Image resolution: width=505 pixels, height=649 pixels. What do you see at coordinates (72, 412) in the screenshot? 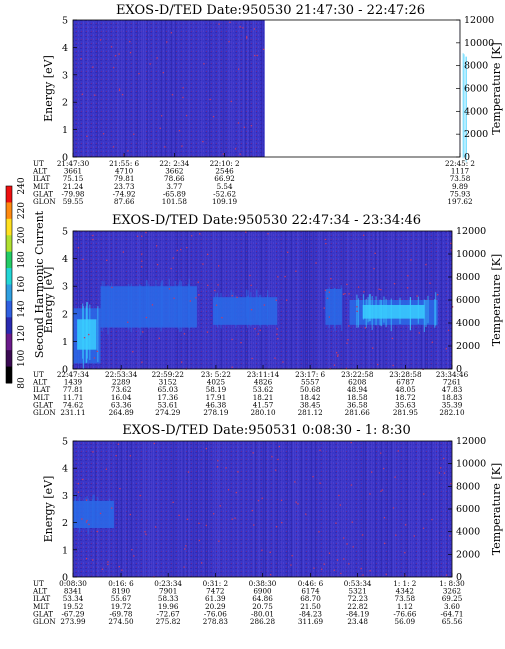
I see `orbit-table-cell: 231.11` at bounding box center [72, 412].